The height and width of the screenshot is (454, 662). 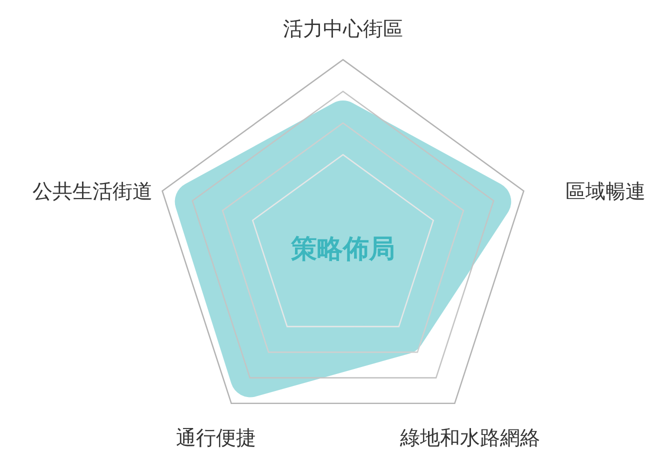 What do you see at coordinates (342, 249) in the screenshot?
I see `text: 策略佈局` at bounding box center [342, 249].